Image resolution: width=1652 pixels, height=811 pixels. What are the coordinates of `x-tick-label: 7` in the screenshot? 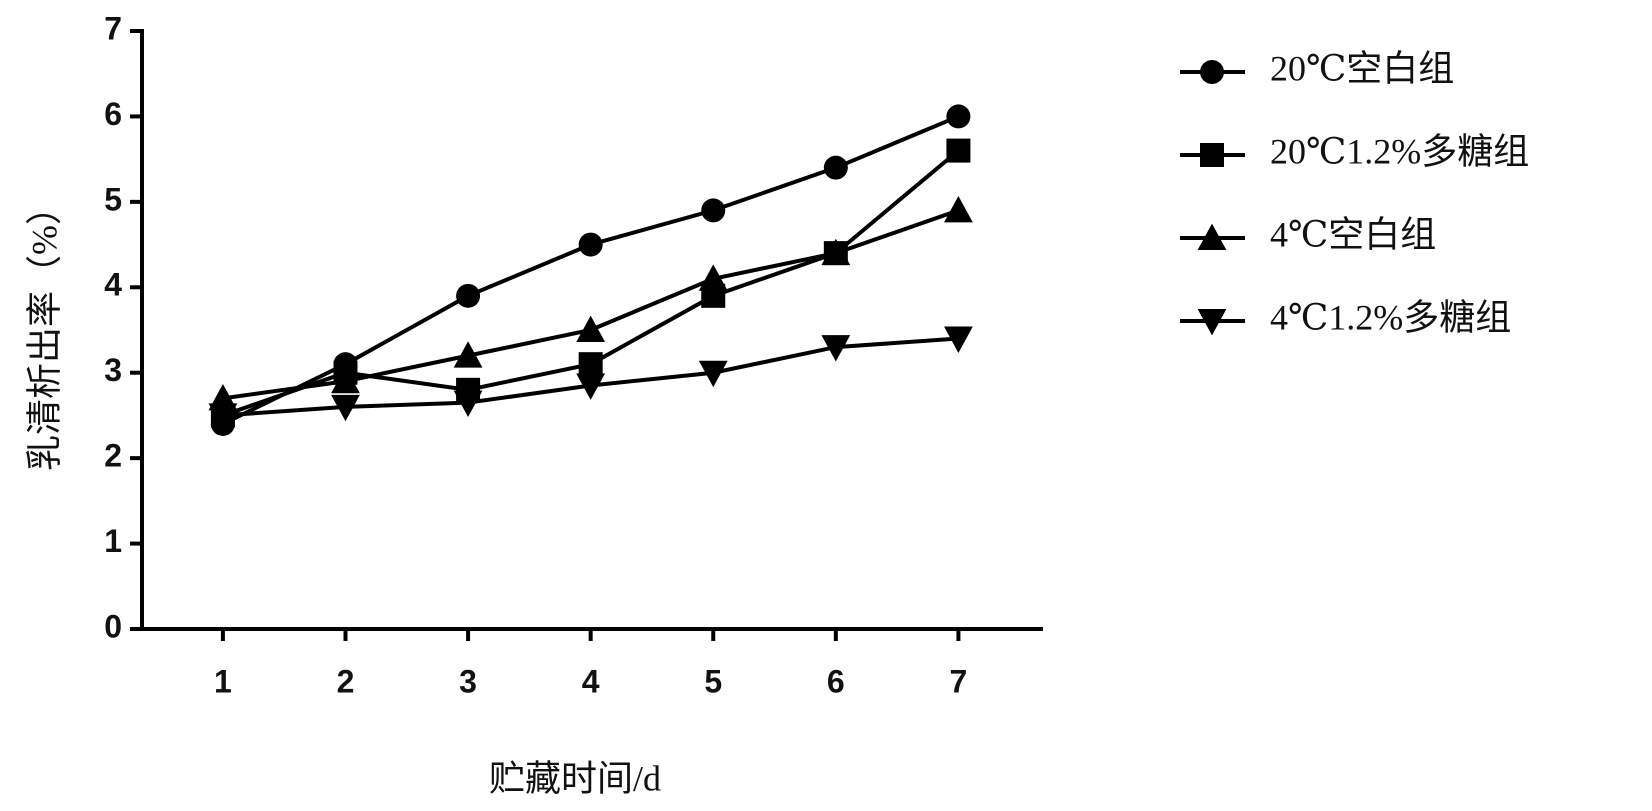 It's located at (959, 681).